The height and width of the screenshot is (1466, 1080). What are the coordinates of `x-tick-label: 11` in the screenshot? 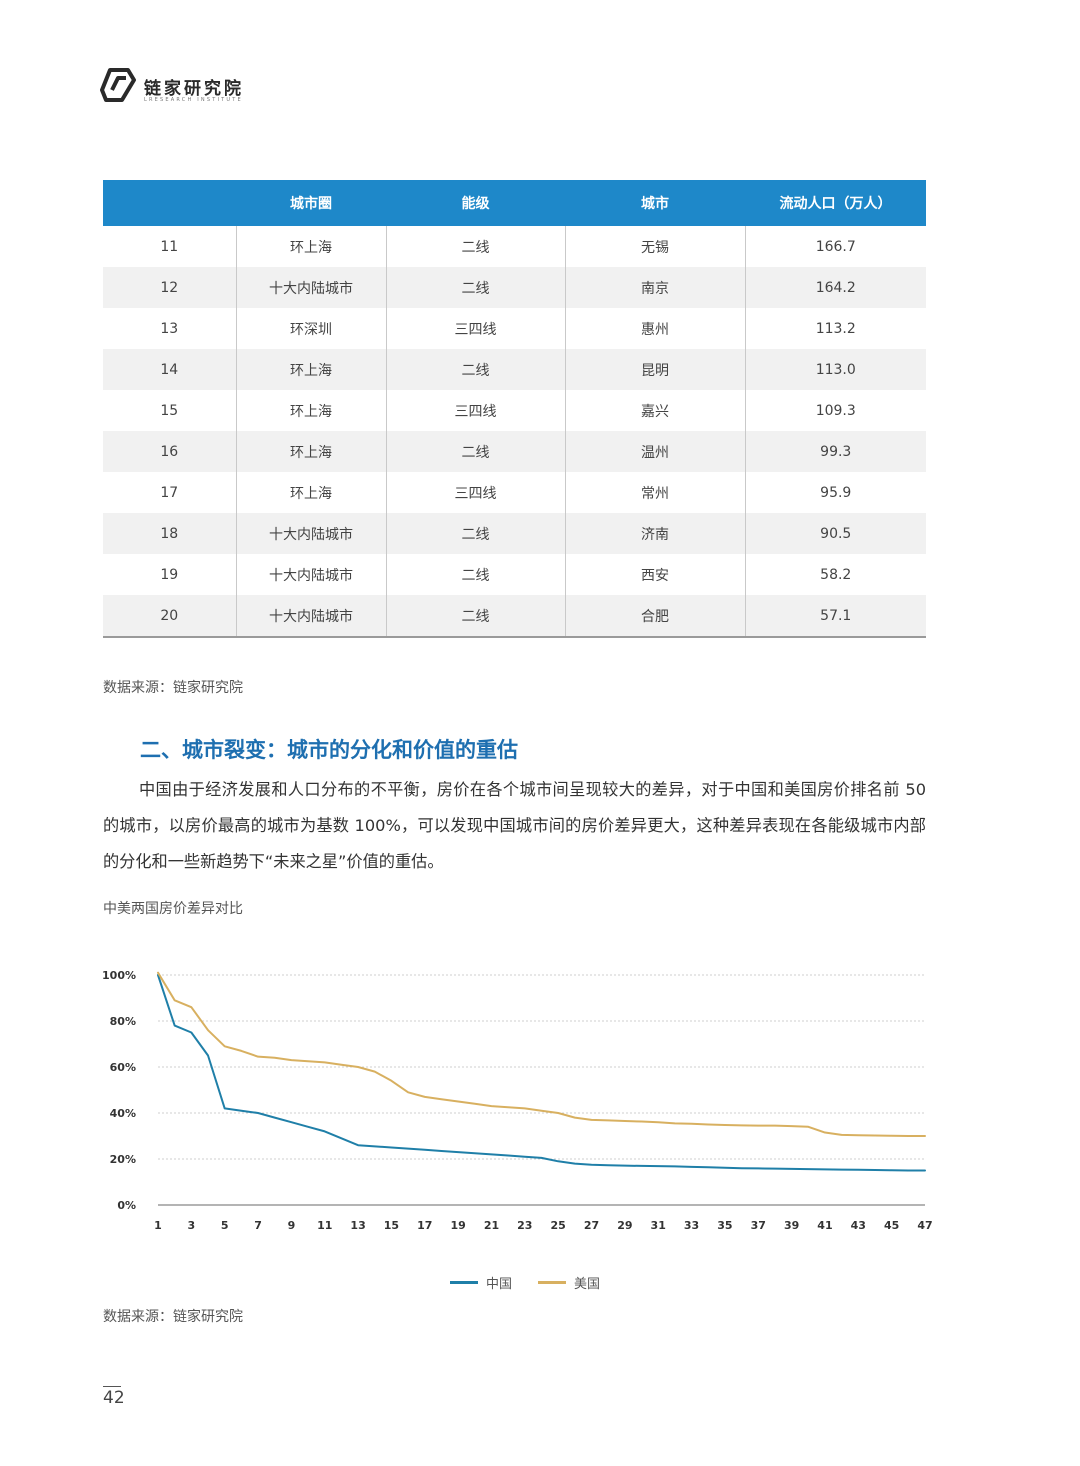 It's located at (324, 1225).